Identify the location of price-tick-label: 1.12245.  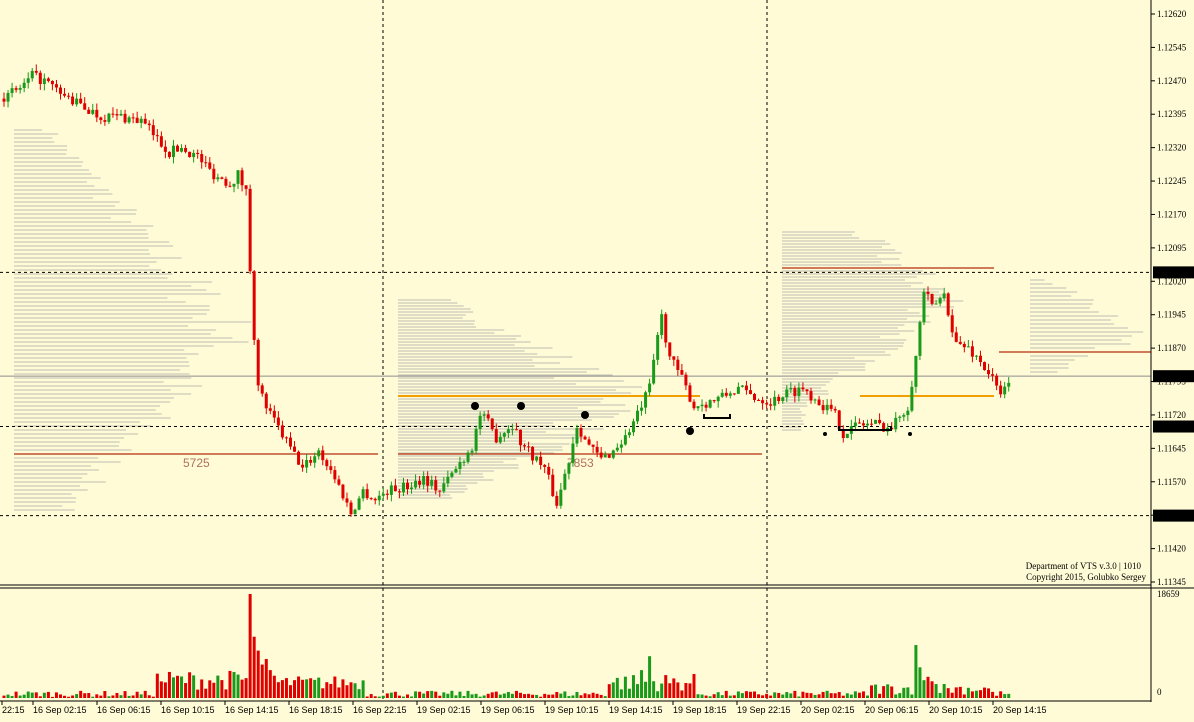
(1172, 181).